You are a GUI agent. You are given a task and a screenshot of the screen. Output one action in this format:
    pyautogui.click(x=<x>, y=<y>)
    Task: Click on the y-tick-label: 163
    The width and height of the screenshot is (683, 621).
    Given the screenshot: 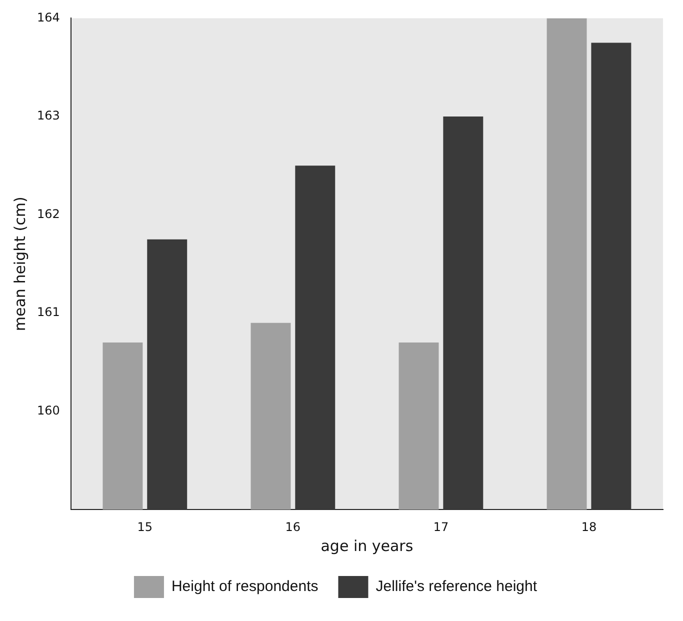 What is the action you would take?
    pyautogui.click(x=48, y=115)
    